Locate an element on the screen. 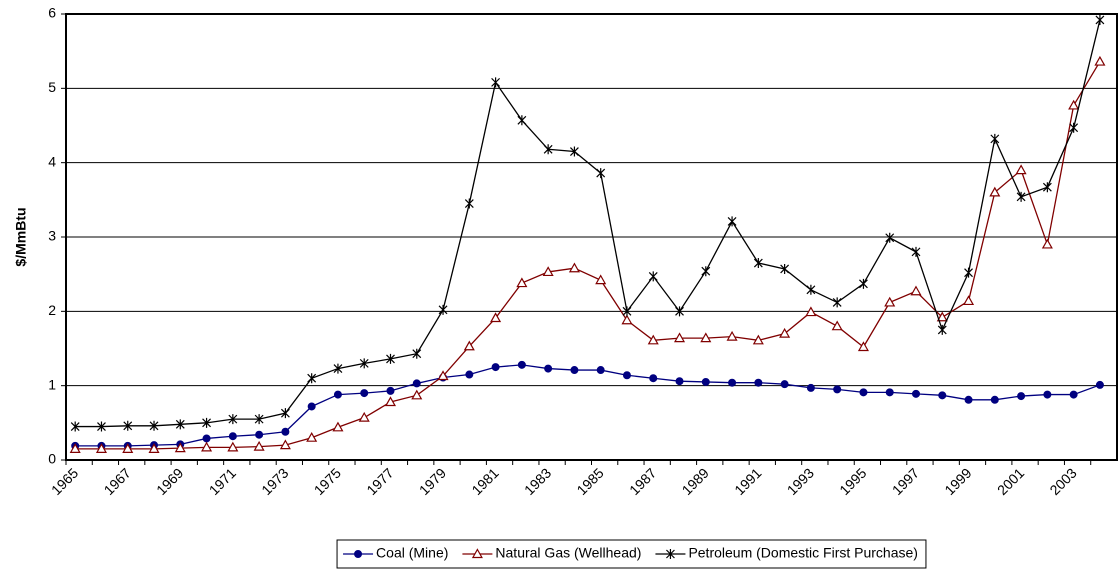  legend-label: Coal (Mine) is located at coordinates (412, 553).